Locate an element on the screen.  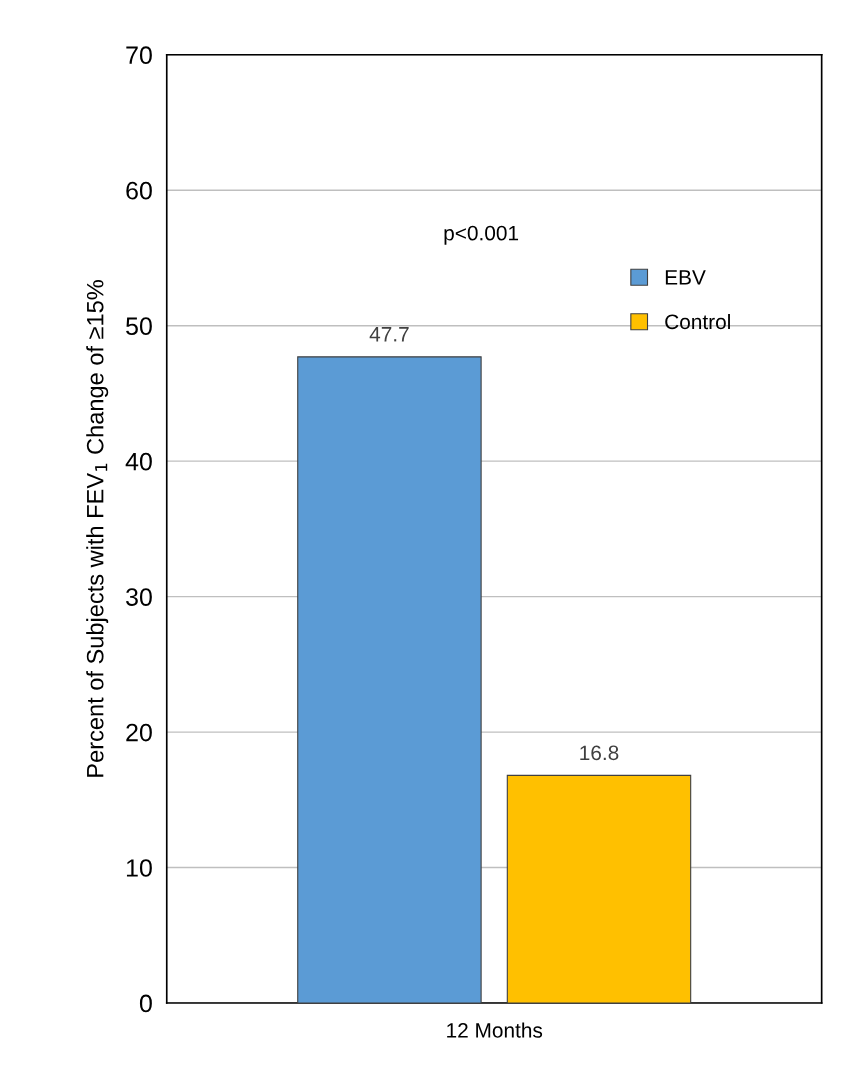
data-label: 16.8 is located at coordinates (599, 753).